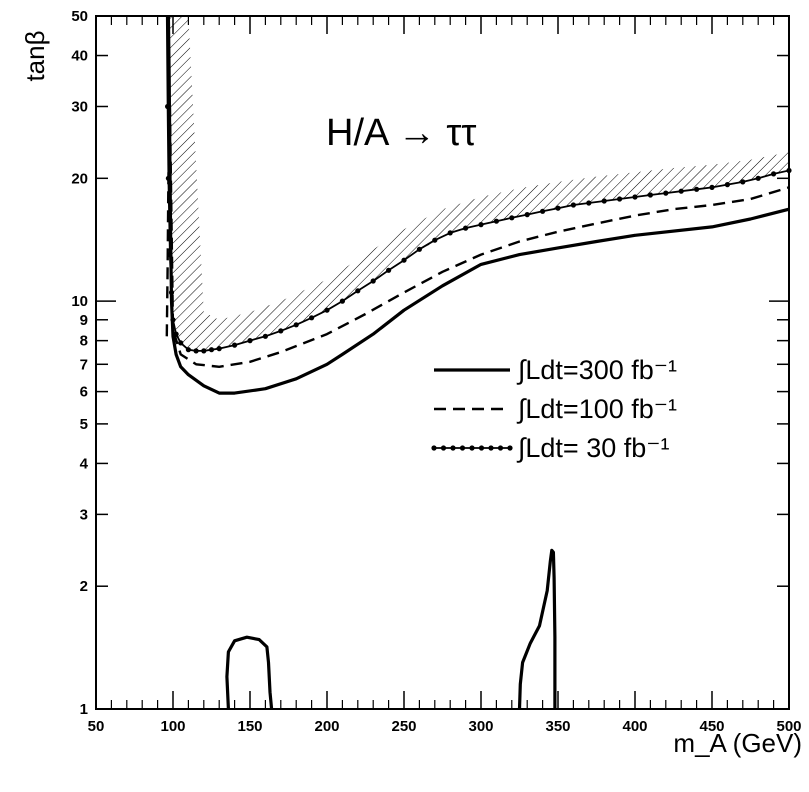  I want to click on y-tick-label: 30, so click(79, 106).